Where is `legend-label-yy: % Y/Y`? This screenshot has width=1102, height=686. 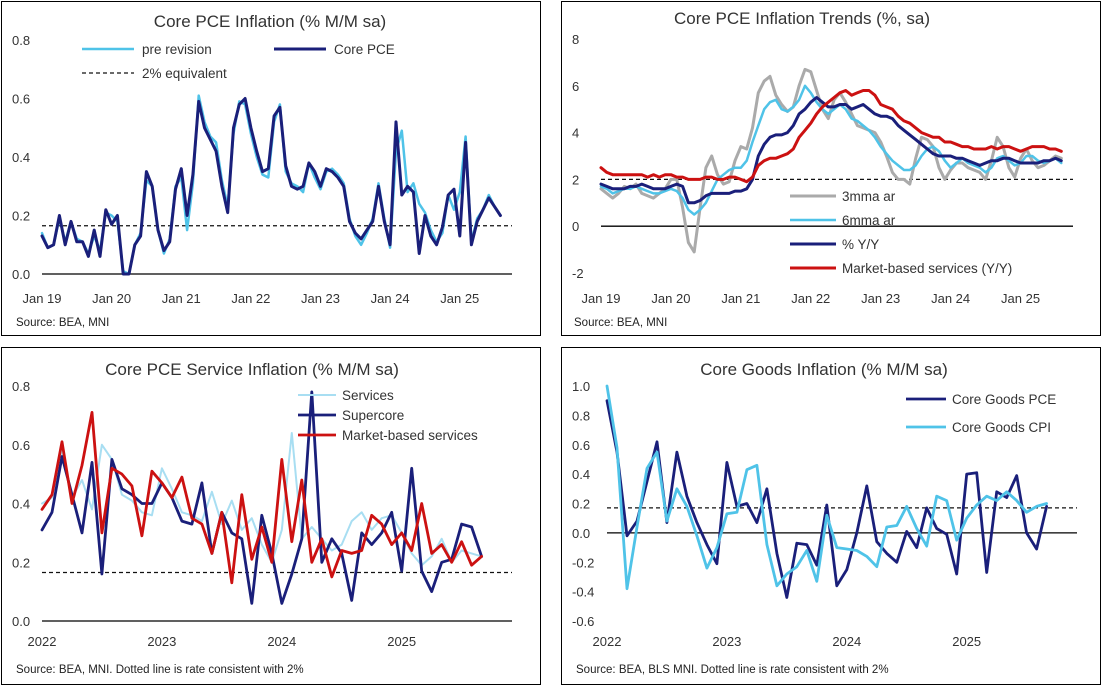
legend-label-yy: % Y/Y is located at coordinates (860, 244).